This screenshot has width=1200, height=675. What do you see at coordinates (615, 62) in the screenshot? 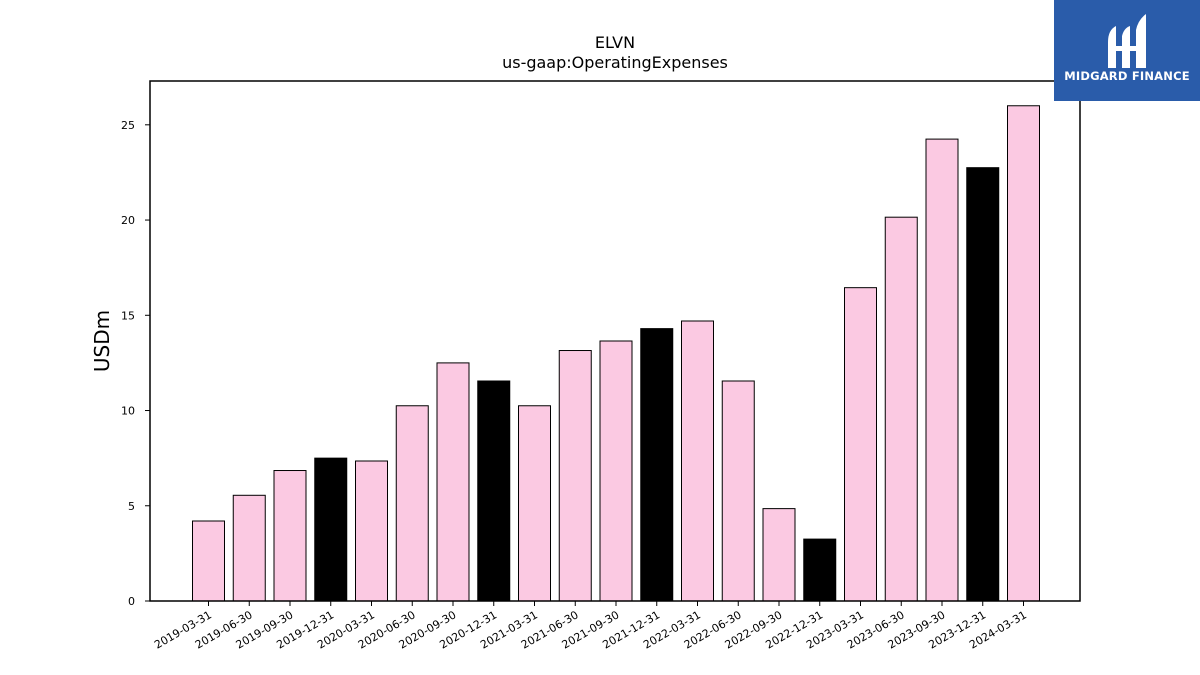
I see `chart-subtitle: us-gaap:OperatingExpenses` at bounding box center [615, 62].